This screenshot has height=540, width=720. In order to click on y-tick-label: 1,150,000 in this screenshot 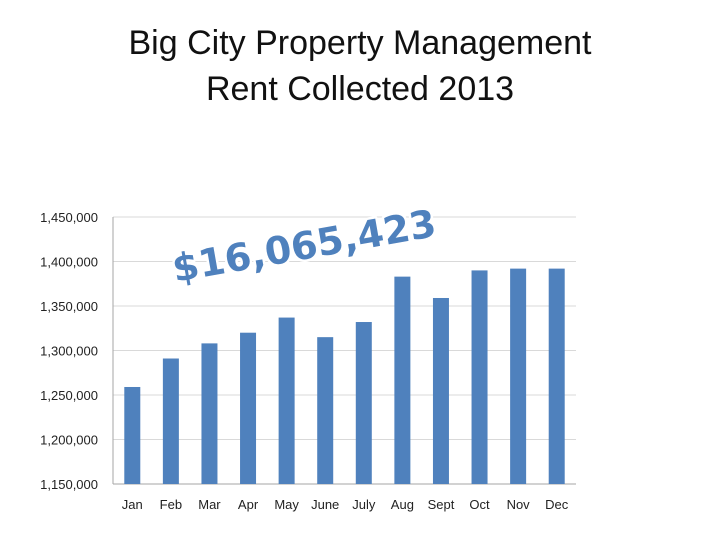, I will do `click(69, 484)`.